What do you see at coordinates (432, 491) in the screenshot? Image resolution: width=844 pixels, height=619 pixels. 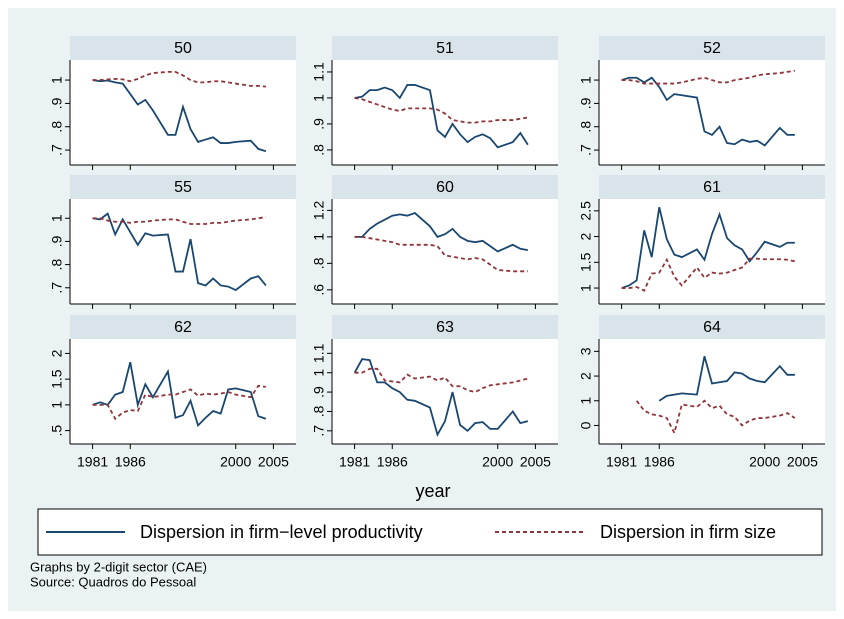 I see `x-axis-title: year` at bounding box center [432, 491].